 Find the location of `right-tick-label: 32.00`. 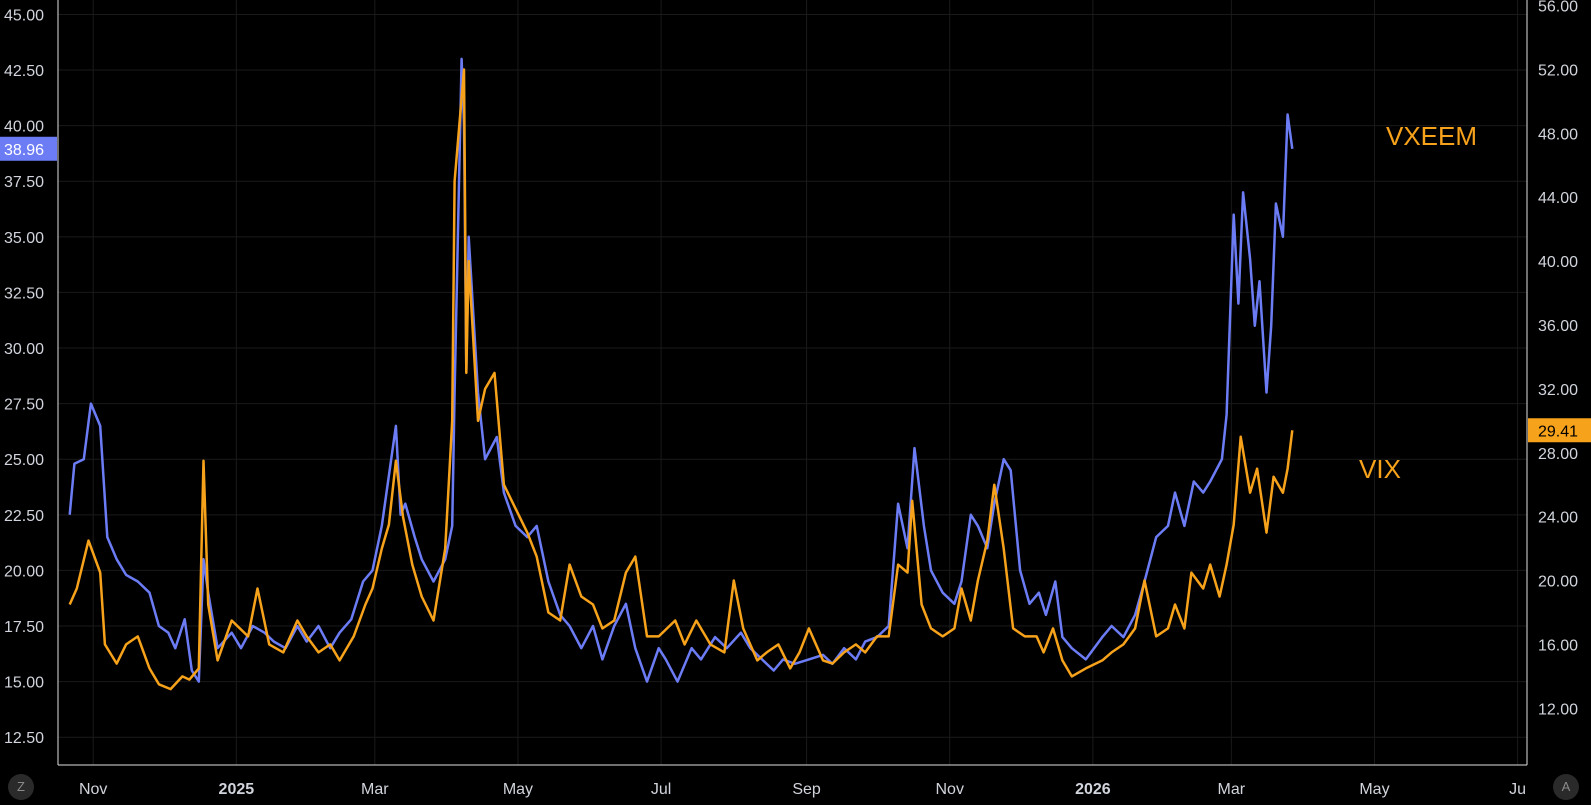

right-tick-label: 32.00 is located at coordinates (1558, 390).